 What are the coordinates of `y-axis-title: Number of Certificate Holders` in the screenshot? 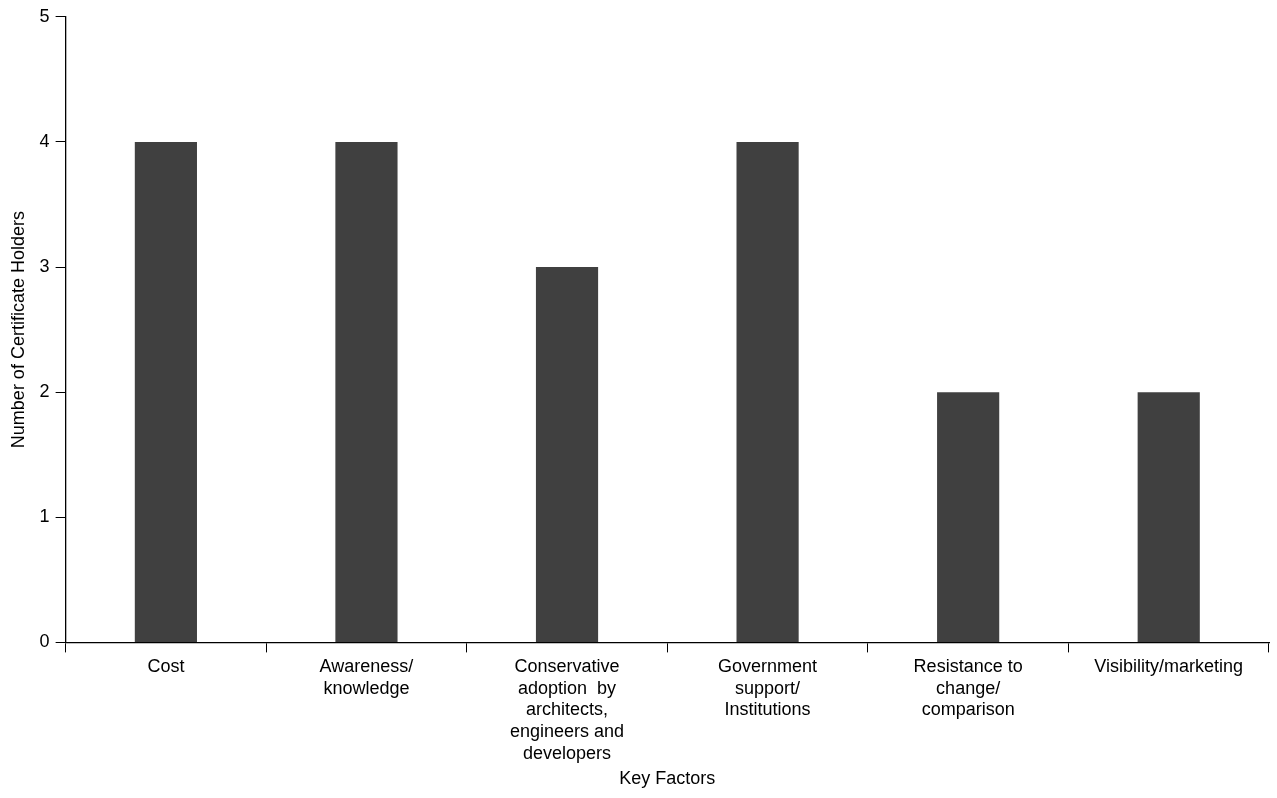 It's located at (17, 330).